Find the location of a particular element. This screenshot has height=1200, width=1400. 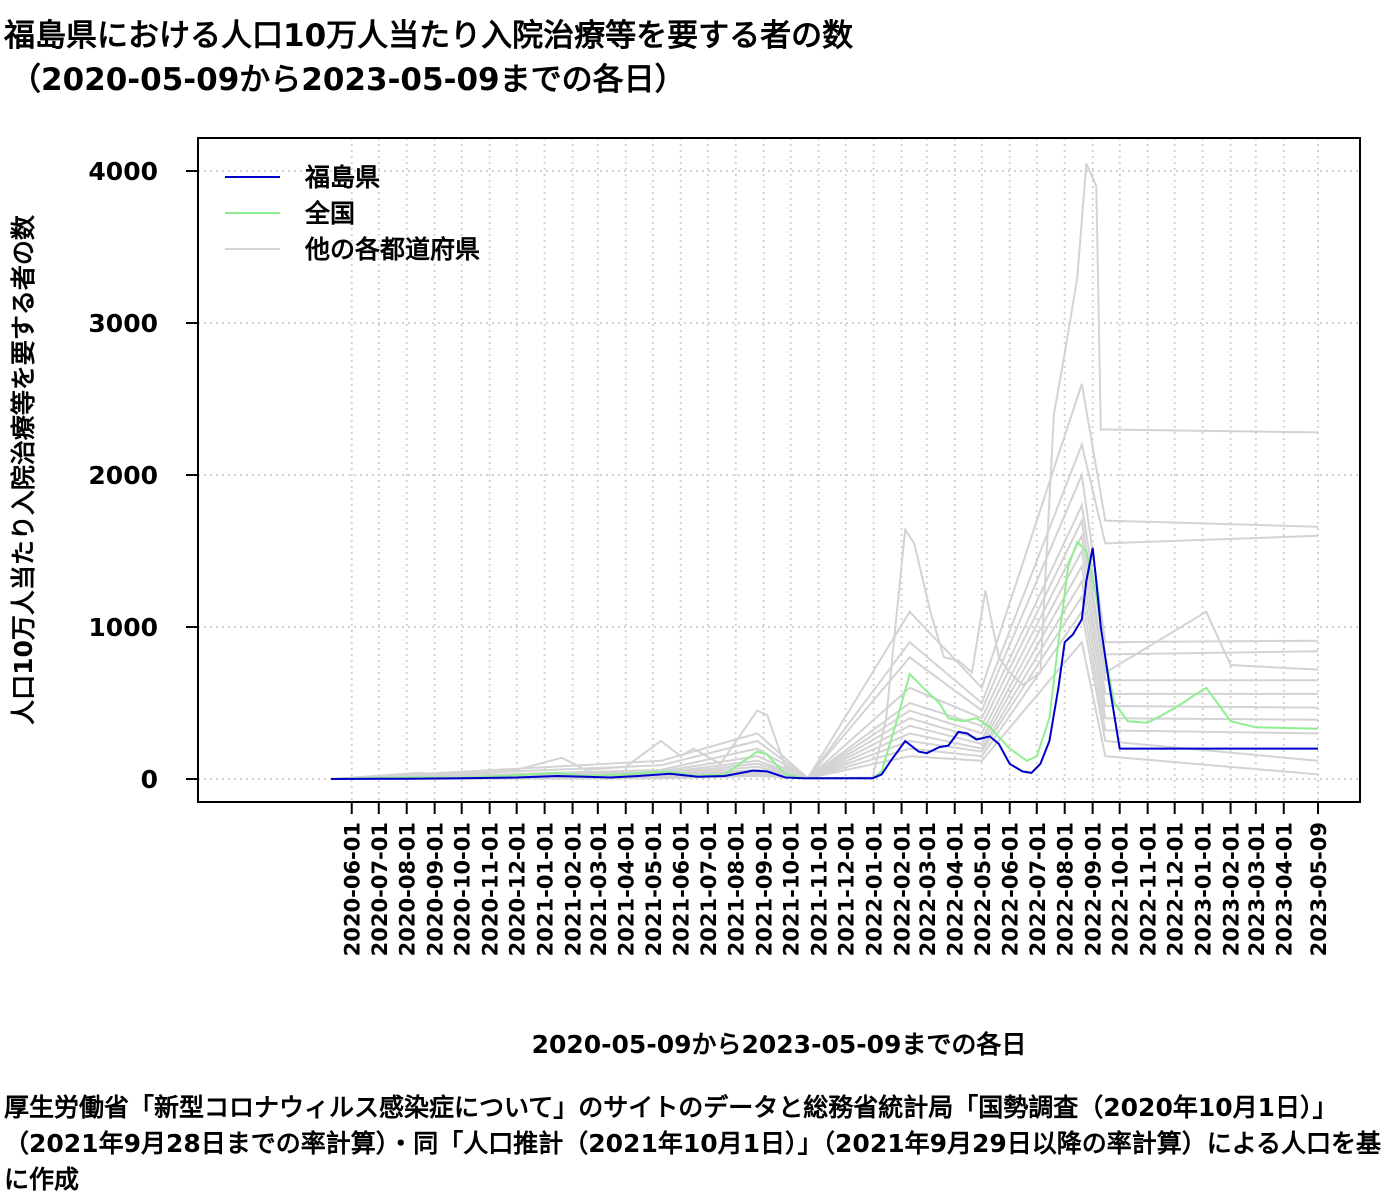

x-tick-label: 2021-12-01 is located at coordinates (847, 889).